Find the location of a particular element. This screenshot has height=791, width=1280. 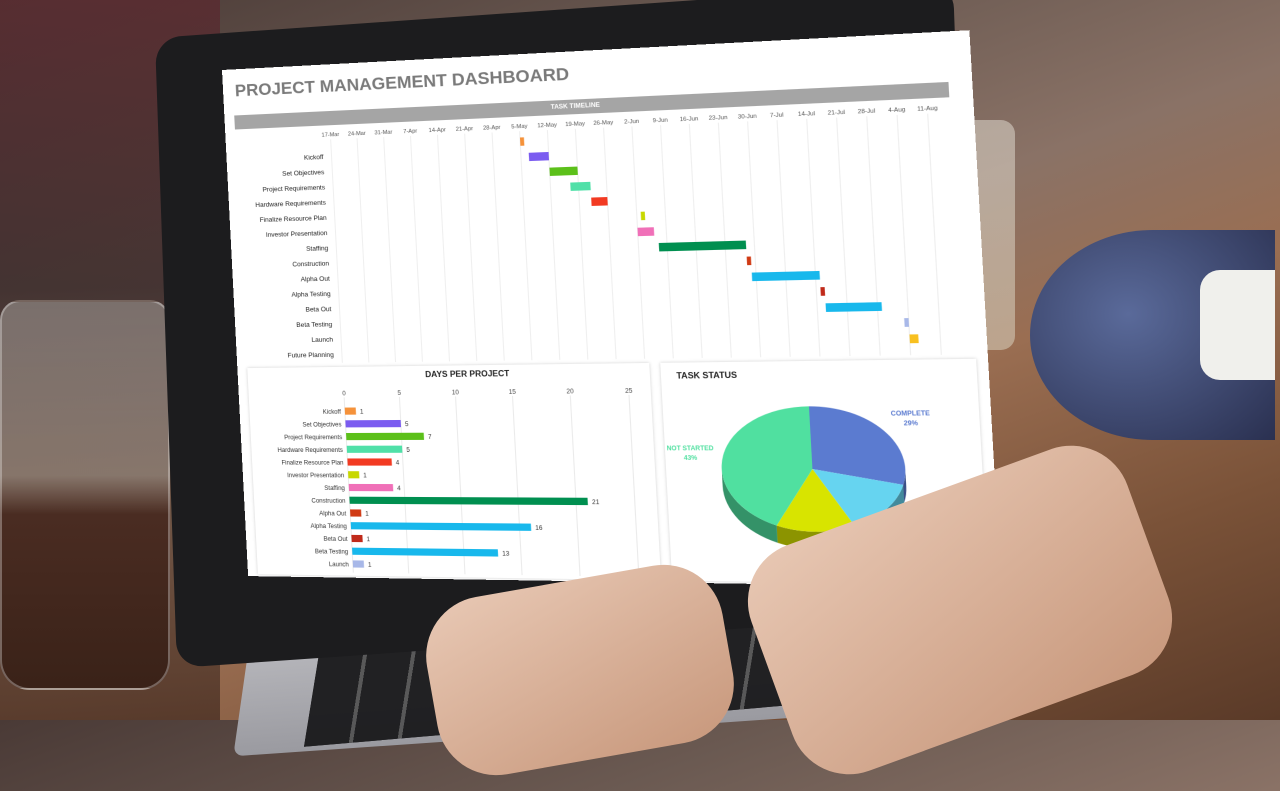

gantt-x-tick: 12-May is located at coordinates (547, 125).